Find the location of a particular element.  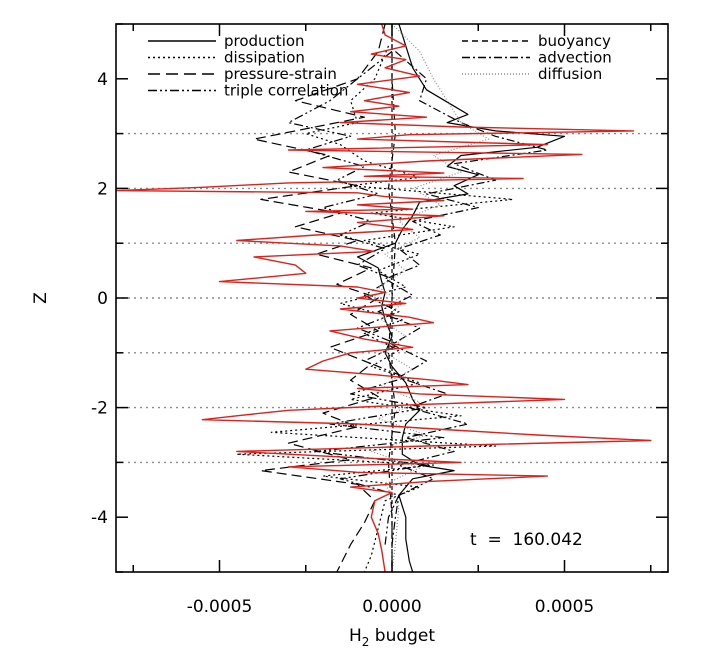

time-annotation: t = 160.042 is located at coordinates (526, 540).